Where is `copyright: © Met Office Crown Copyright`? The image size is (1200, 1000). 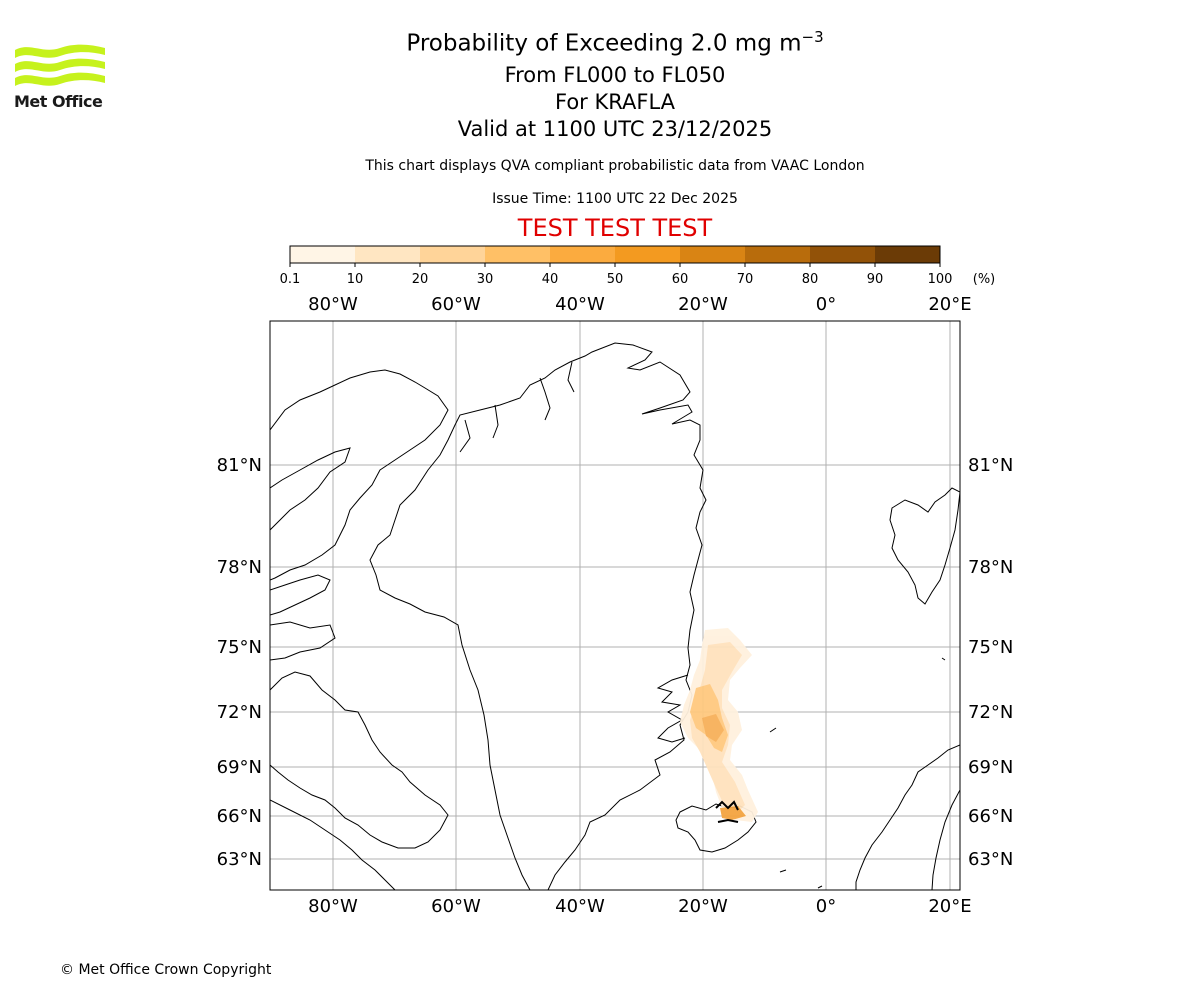 copyright: © Met Office Crown Copyright is located at coordinates (166, 970).